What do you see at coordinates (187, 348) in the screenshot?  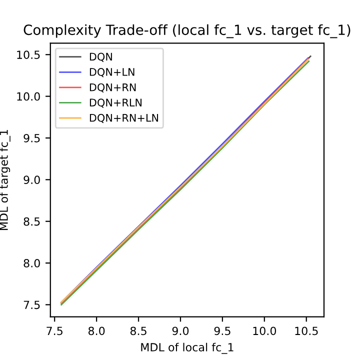 I see `x-axis-title: MDL of local fc_1` at bounding box center [187, 348].